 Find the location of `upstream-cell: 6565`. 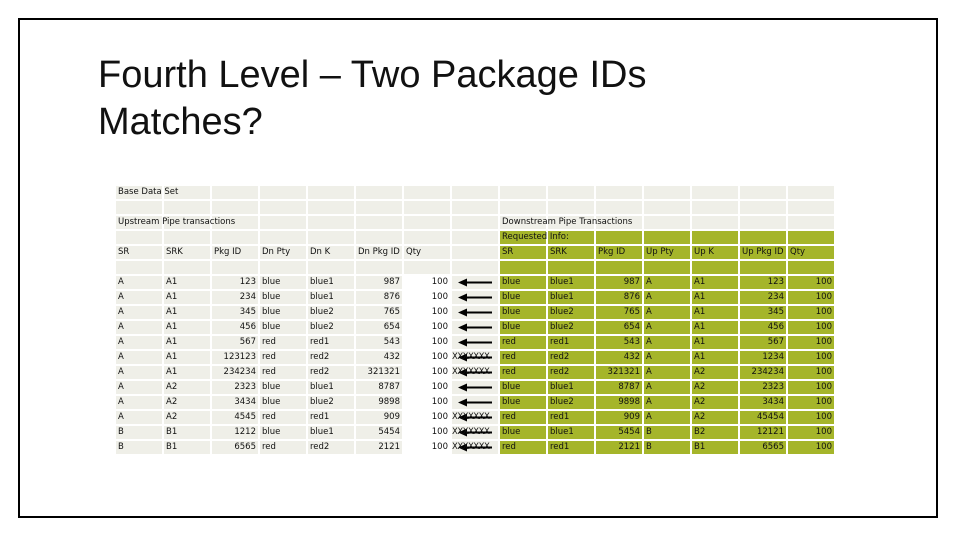

upstream-cell: 6565 is located at coordinates (235, 447).